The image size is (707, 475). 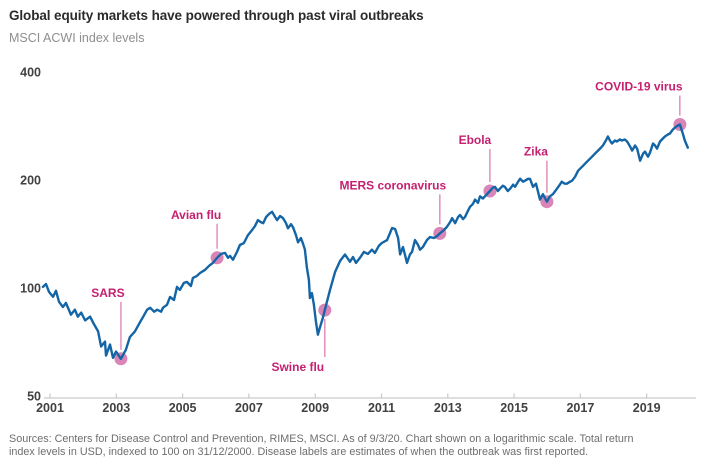 I want to click on event-label-swine-flu: Swine flu, so click(x=297, y=367).